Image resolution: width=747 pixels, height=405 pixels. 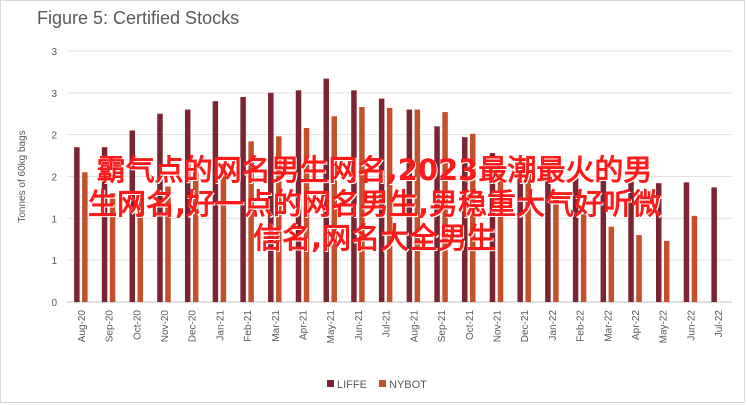 I want to click on x-tick-label: Feb-22, so click(x=581, y=326).